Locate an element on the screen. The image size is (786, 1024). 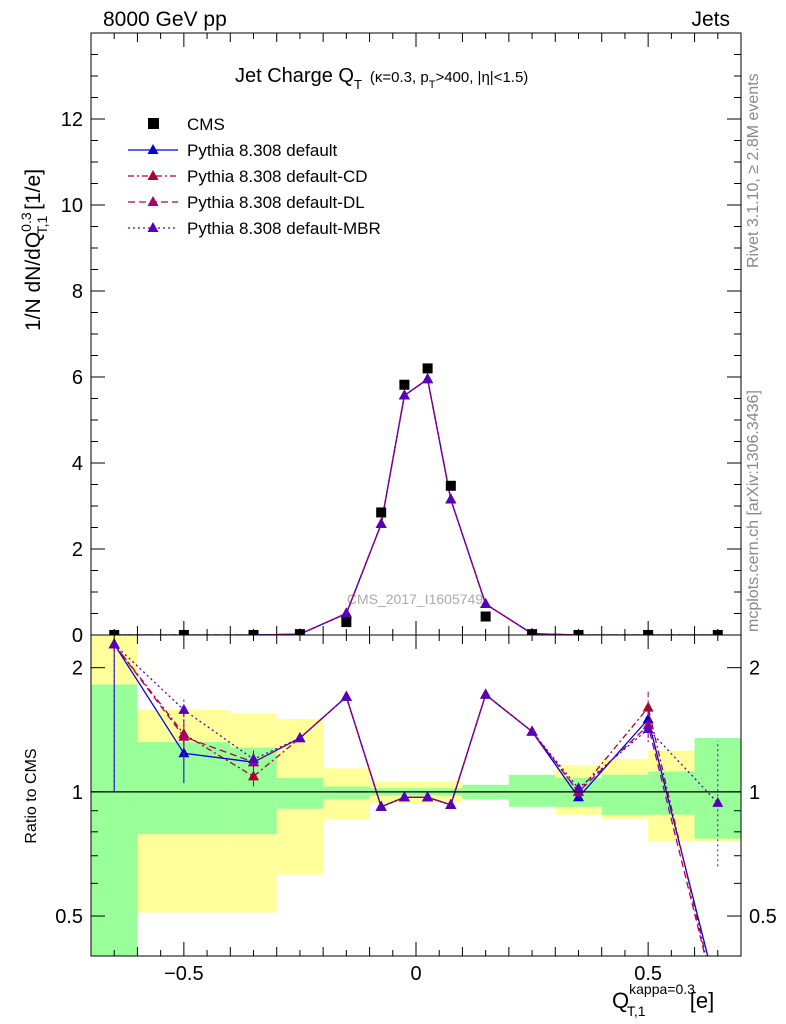
main-y-axis-label: 1/N dN/dQ0.3T,1 [1/e] is located at coordinates (34, 250).